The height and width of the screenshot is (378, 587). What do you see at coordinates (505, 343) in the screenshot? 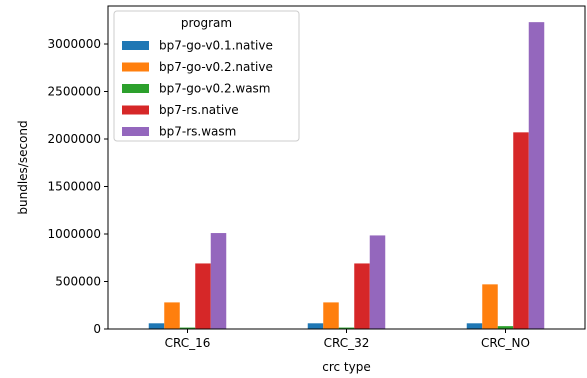
I see `x-tick-label: CRC_NO` at bounding box center [505, 343].